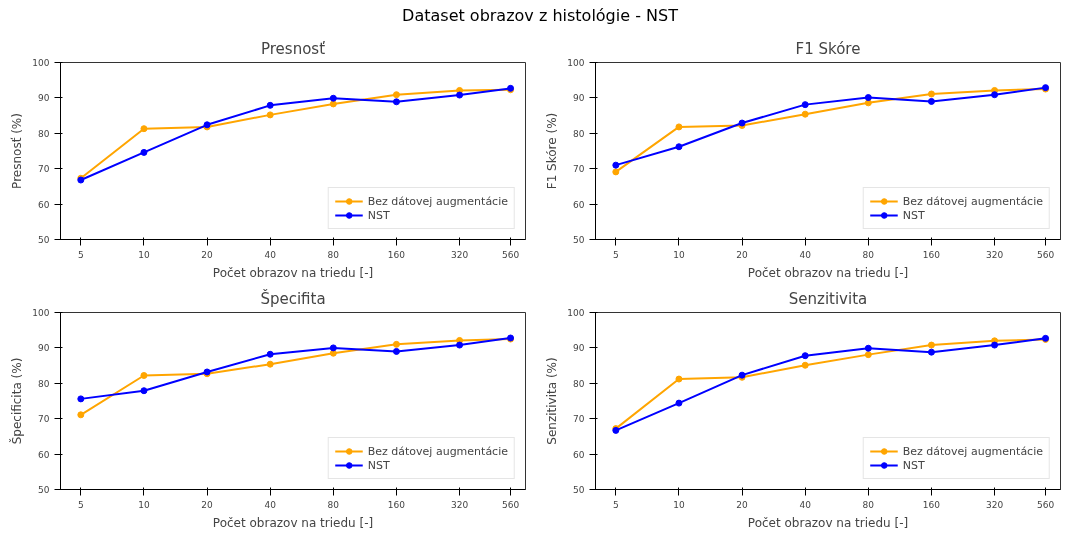  I want to click on text: Dataset obrazov z histológie - NST, so click(540, 16).